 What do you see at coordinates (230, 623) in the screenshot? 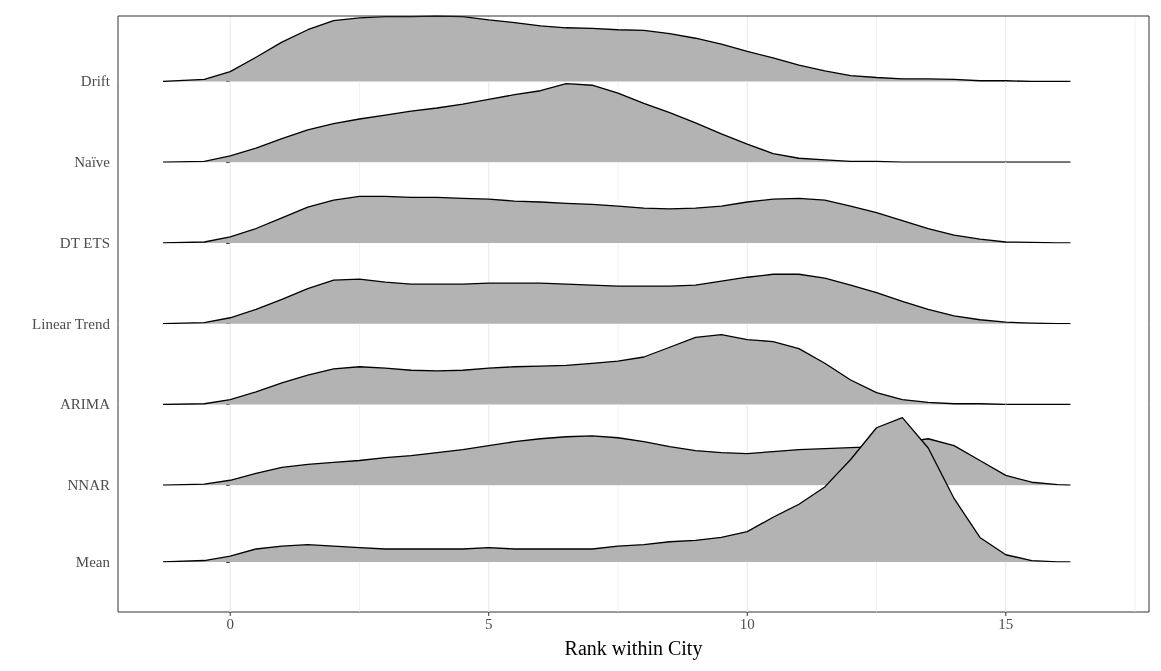
I see `x-tick-label: 0` at bounding box center [230, 623].